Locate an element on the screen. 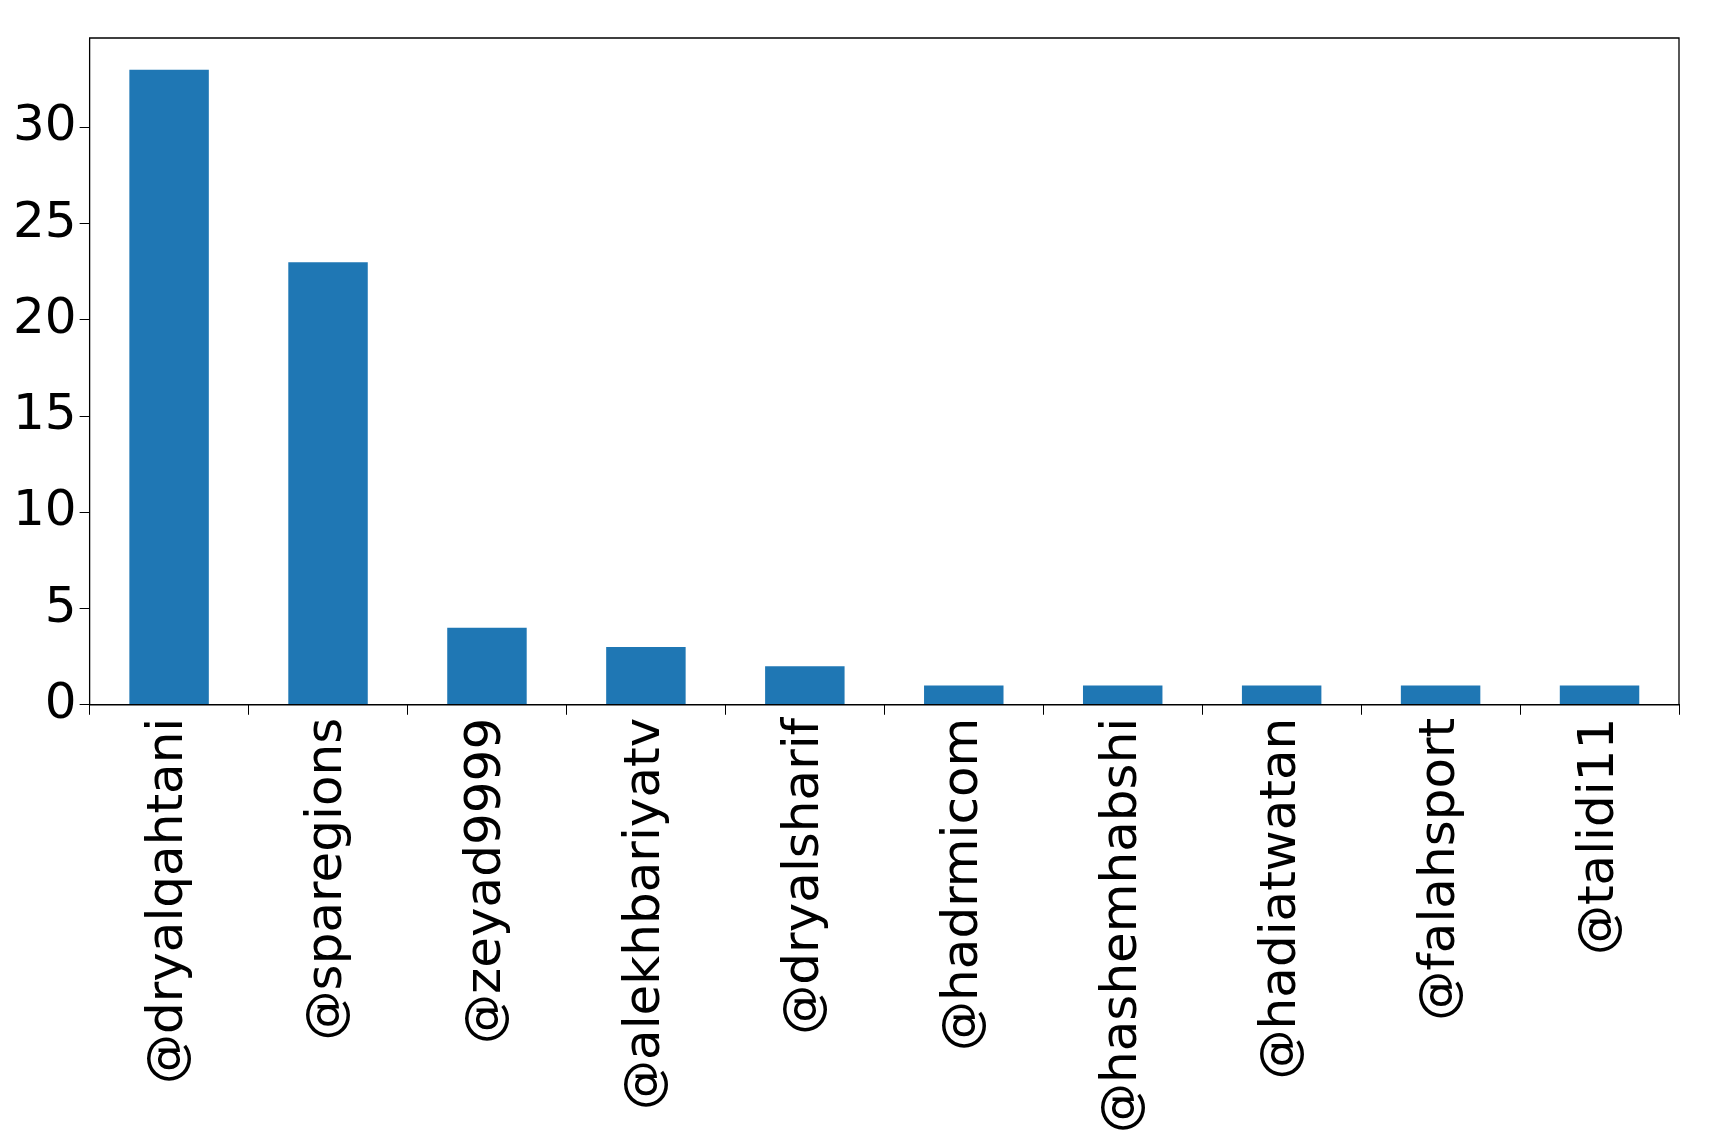 Image resolution: width=1719 pixels, height=1146 pixels. x-tick-label: @falahsport is located at coordinates (1436, 869).